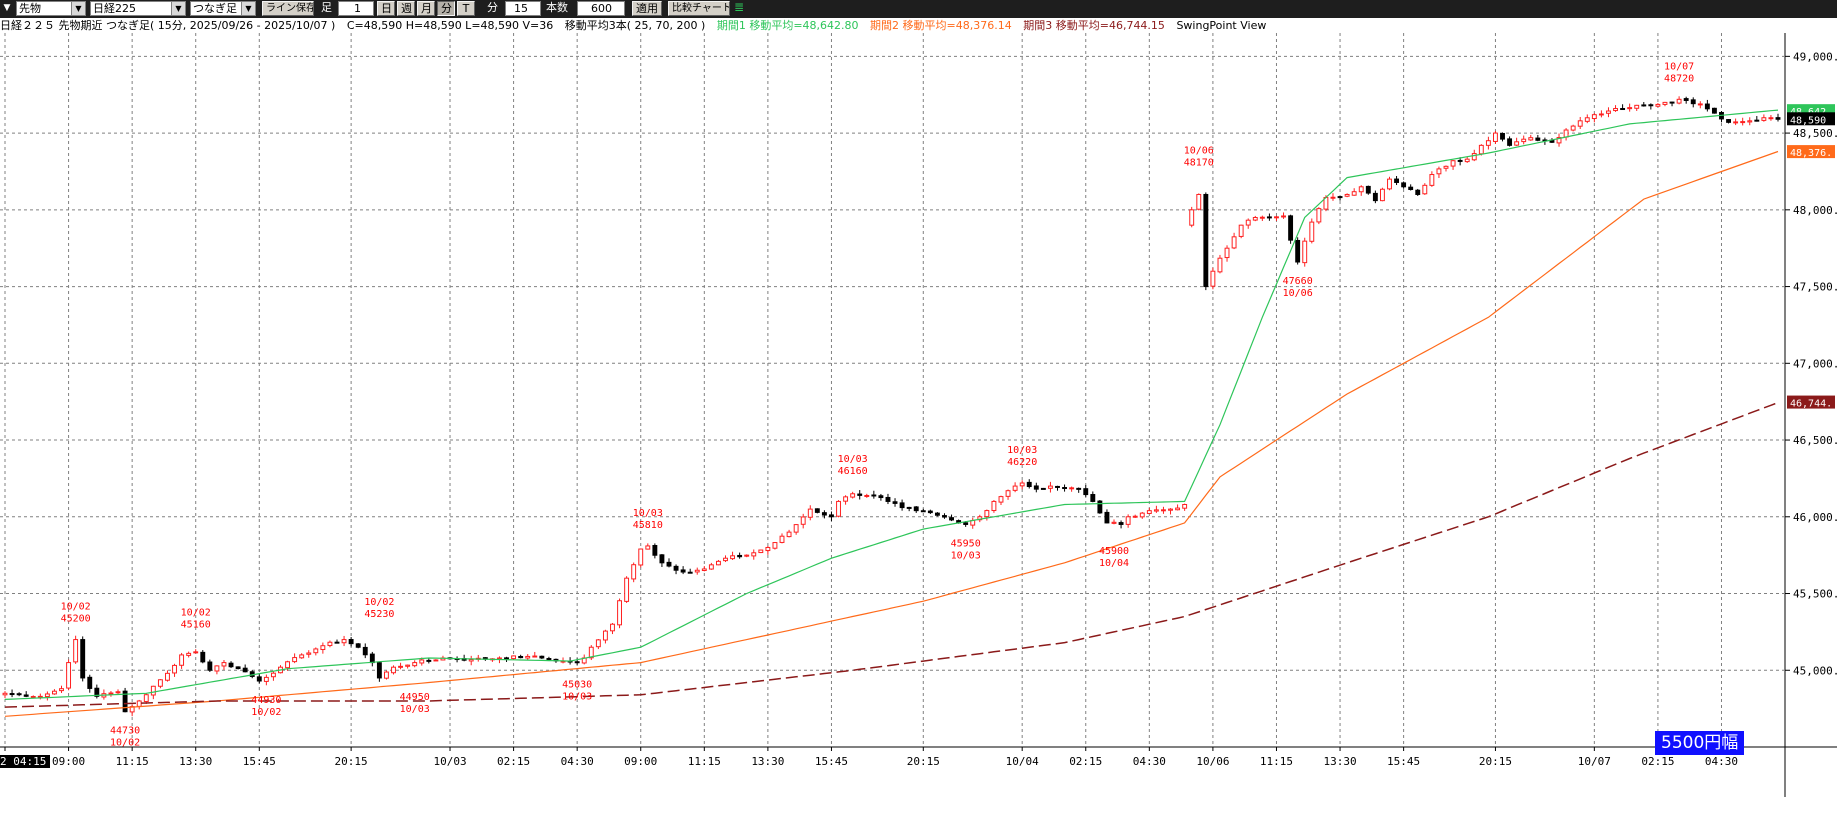 This screenshot has width=1837, height=814. I want to click on y-tick-label: 45,500., so click(1815, 594).